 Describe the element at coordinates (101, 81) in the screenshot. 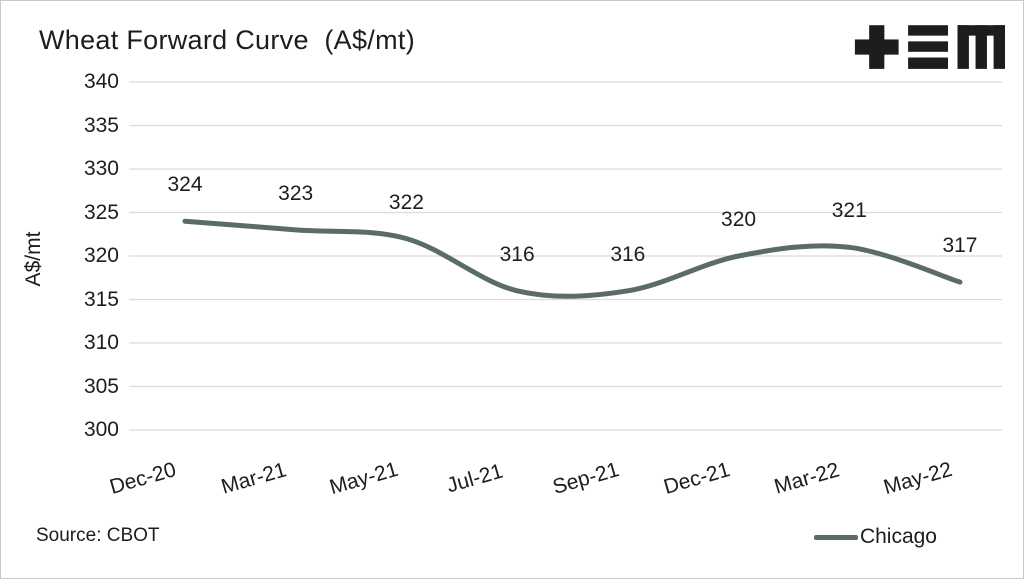

I see `y-axis-tick-label: 340` at that location.